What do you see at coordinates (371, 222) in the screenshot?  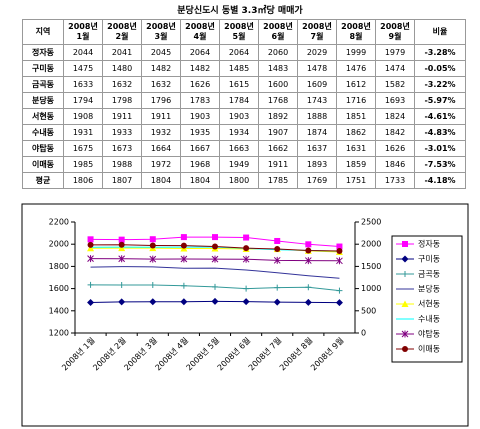 I see `y2-tick-label: 2500` at bounding box center [371, 222].